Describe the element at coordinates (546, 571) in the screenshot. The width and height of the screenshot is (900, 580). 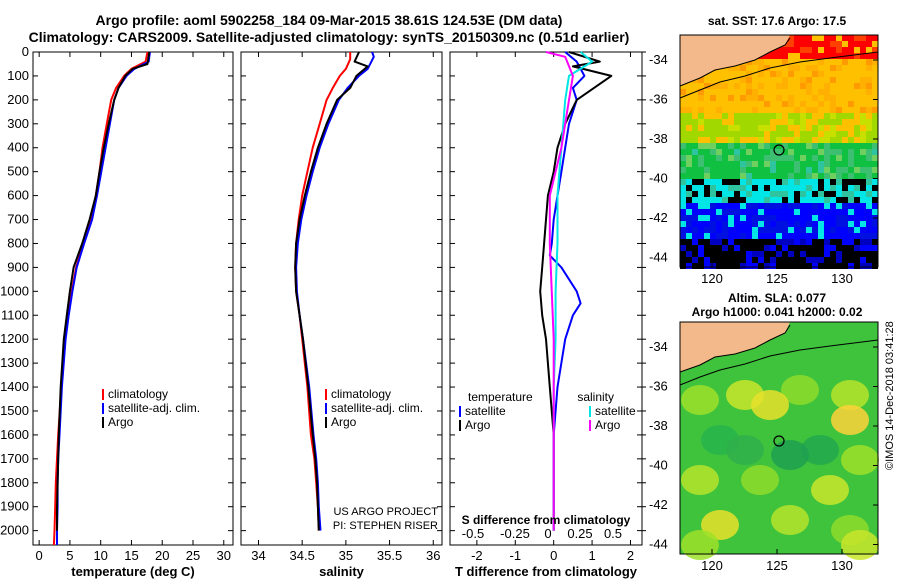
I see `difference-x-axis-label: T difference from climatology` at that location.